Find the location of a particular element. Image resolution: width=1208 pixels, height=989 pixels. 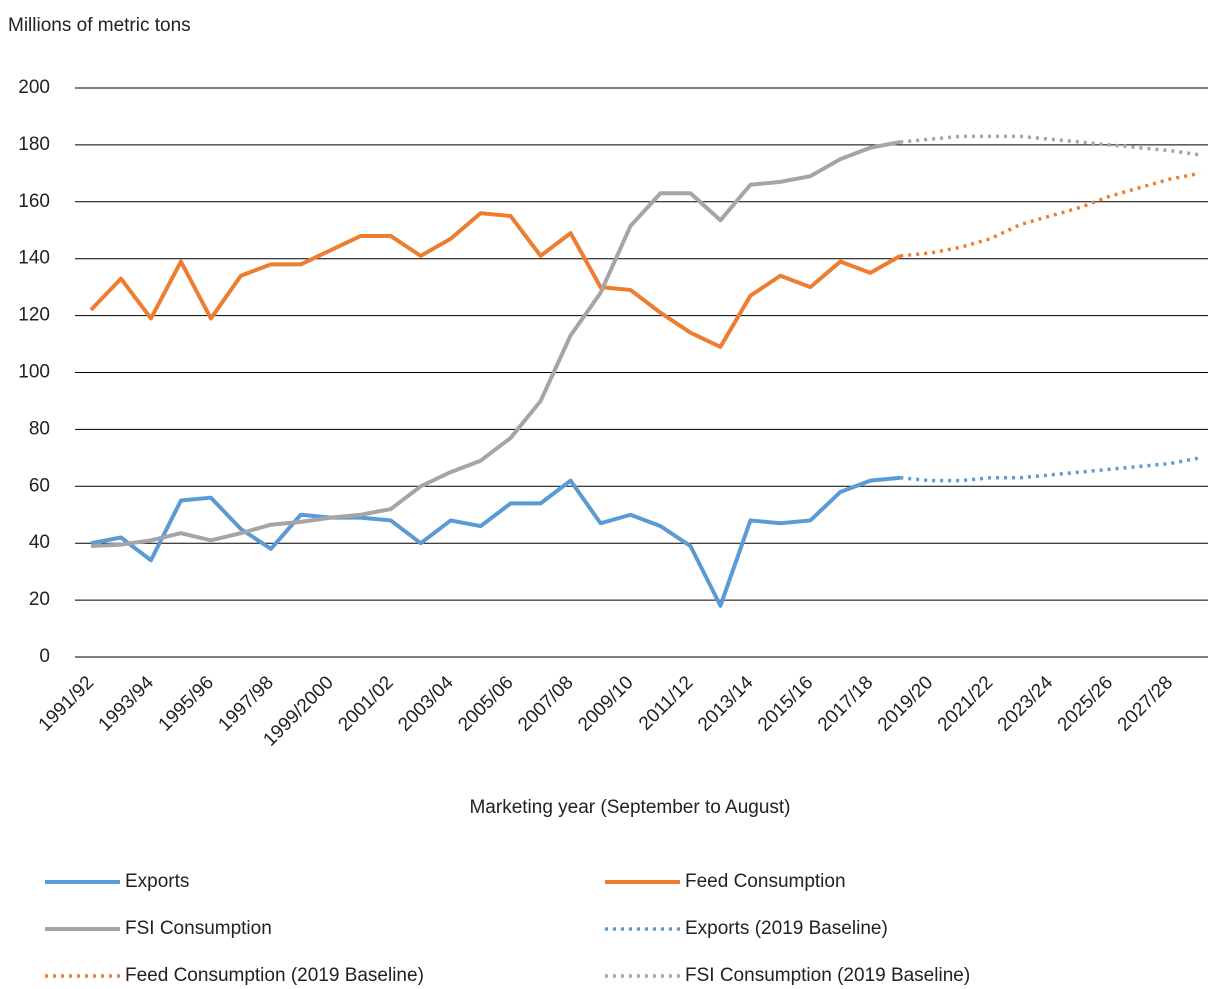

x-tick-label: 2015/16 is located at coordinates (785, 703).